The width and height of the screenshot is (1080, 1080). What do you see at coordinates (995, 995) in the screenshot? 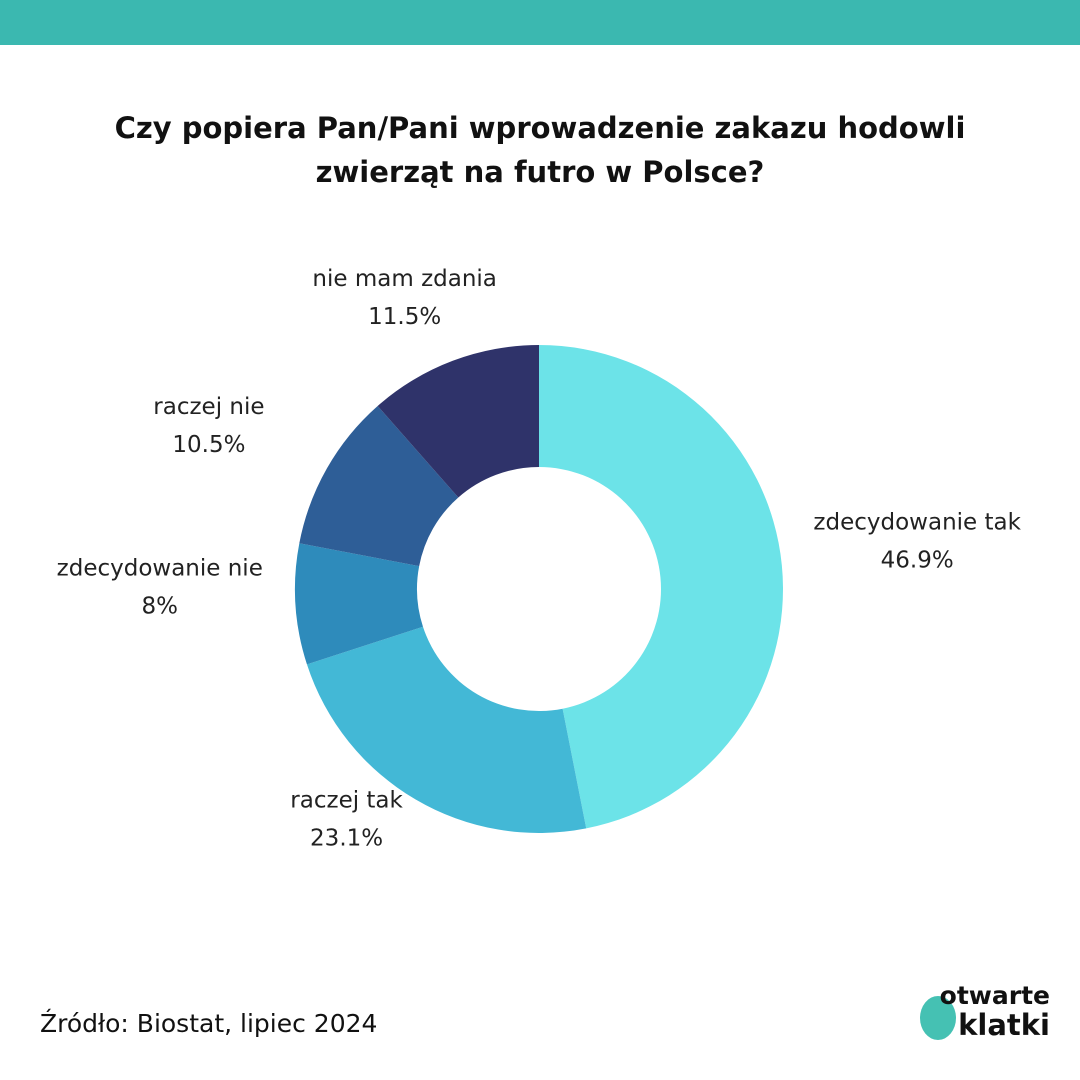
I see `logo-text: otwarte` at bounding box center [995, 995].